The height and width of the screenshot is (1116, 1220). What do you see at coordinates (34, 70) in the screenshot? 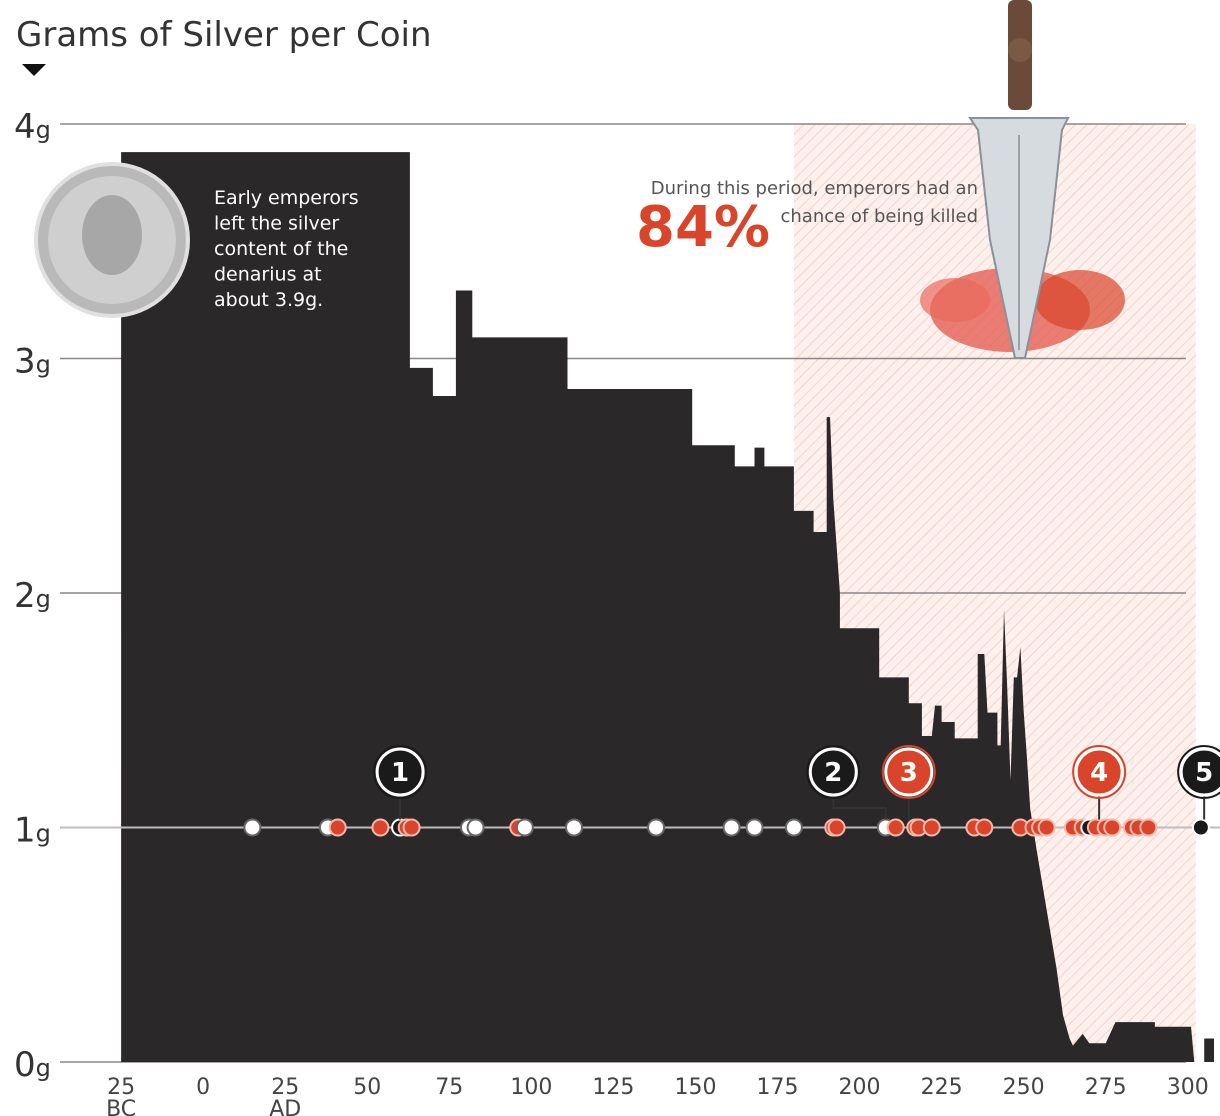
I see `dropdown-arrow-icon` at bounding box center [34, 70].